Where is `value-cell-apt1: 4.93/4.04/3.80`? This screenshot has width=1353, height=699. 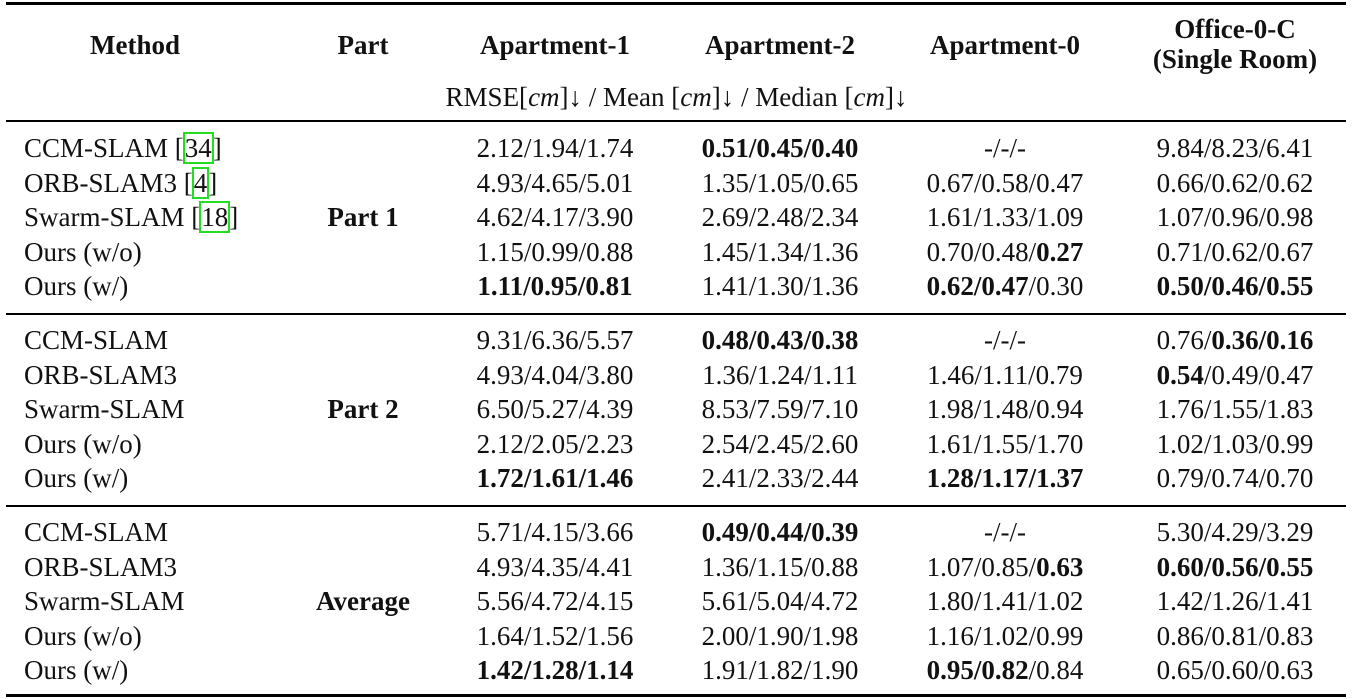 value-cell-apt1: 4.93/4.04/3.80 is located at coordinates (555, 375).